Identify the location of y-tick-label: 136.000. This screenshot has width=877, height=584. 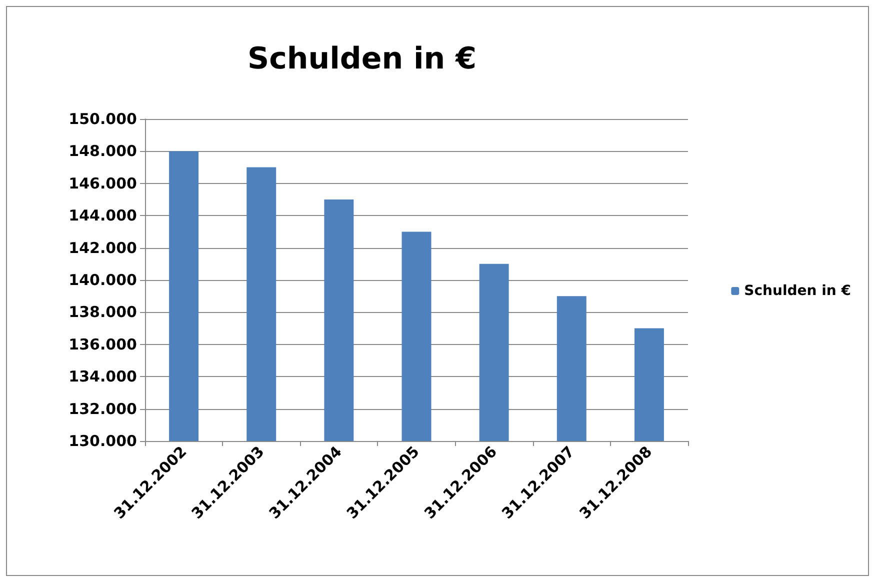
(102, 344).